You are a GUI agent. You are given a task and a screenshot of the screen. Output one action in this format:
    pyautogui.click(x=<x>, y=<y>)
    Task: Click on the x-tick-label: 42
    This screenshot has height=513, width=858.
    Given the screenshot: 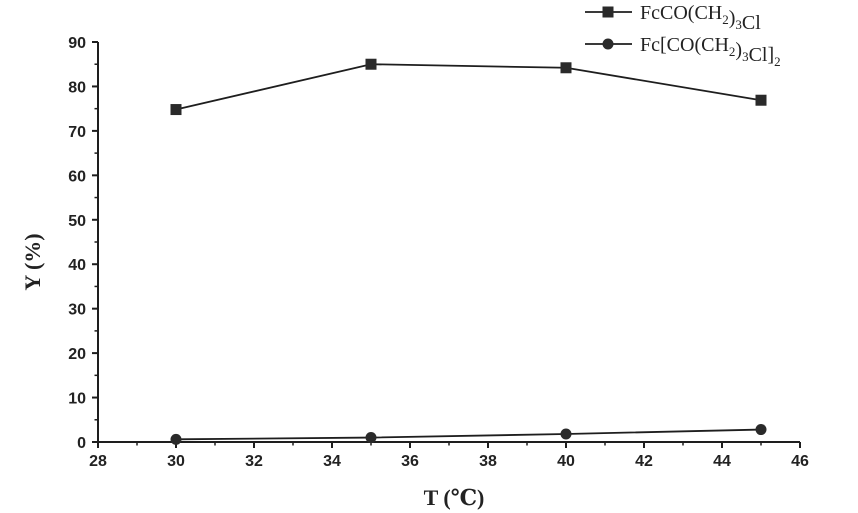 What is the action you would take?
    pyautogui.click(x=644, y=461)
    